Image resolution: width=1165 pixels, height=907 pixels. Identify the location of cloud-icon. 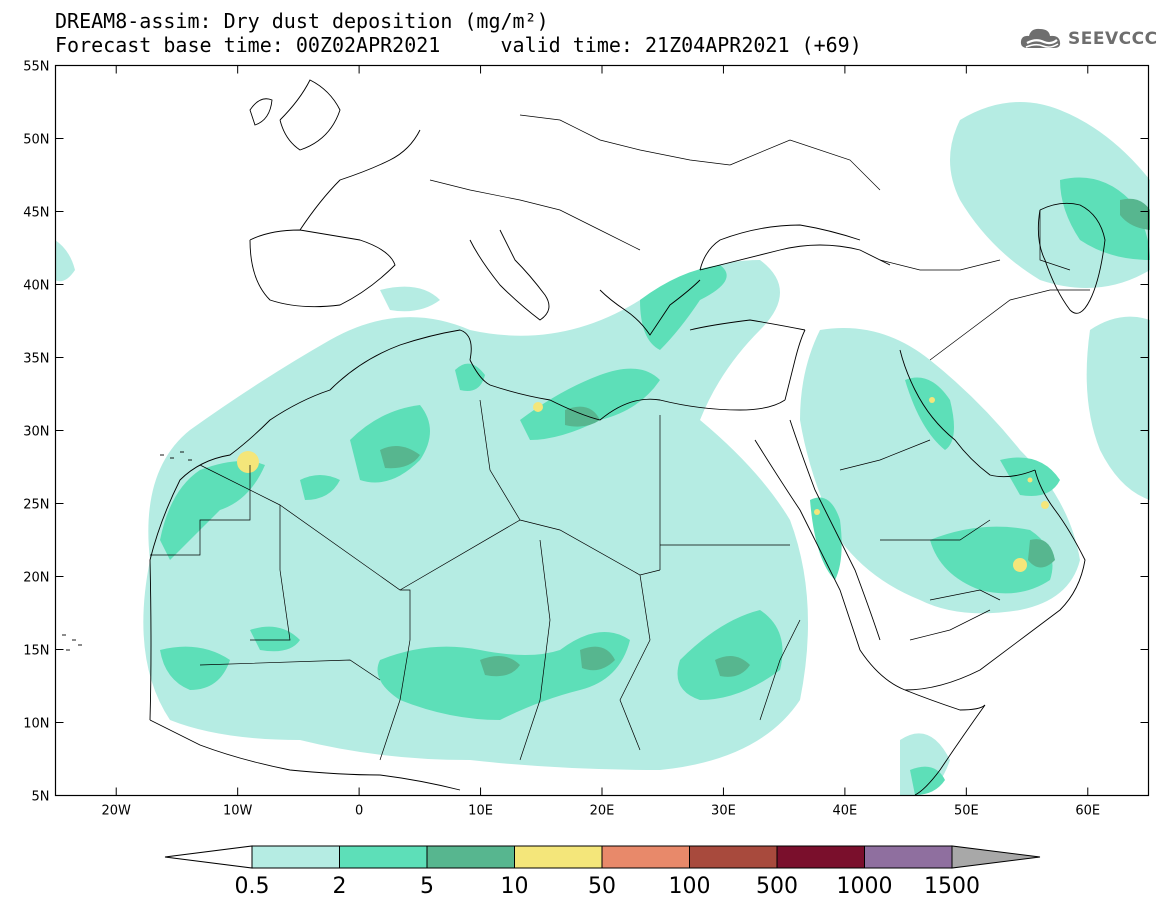
(1040, 38).